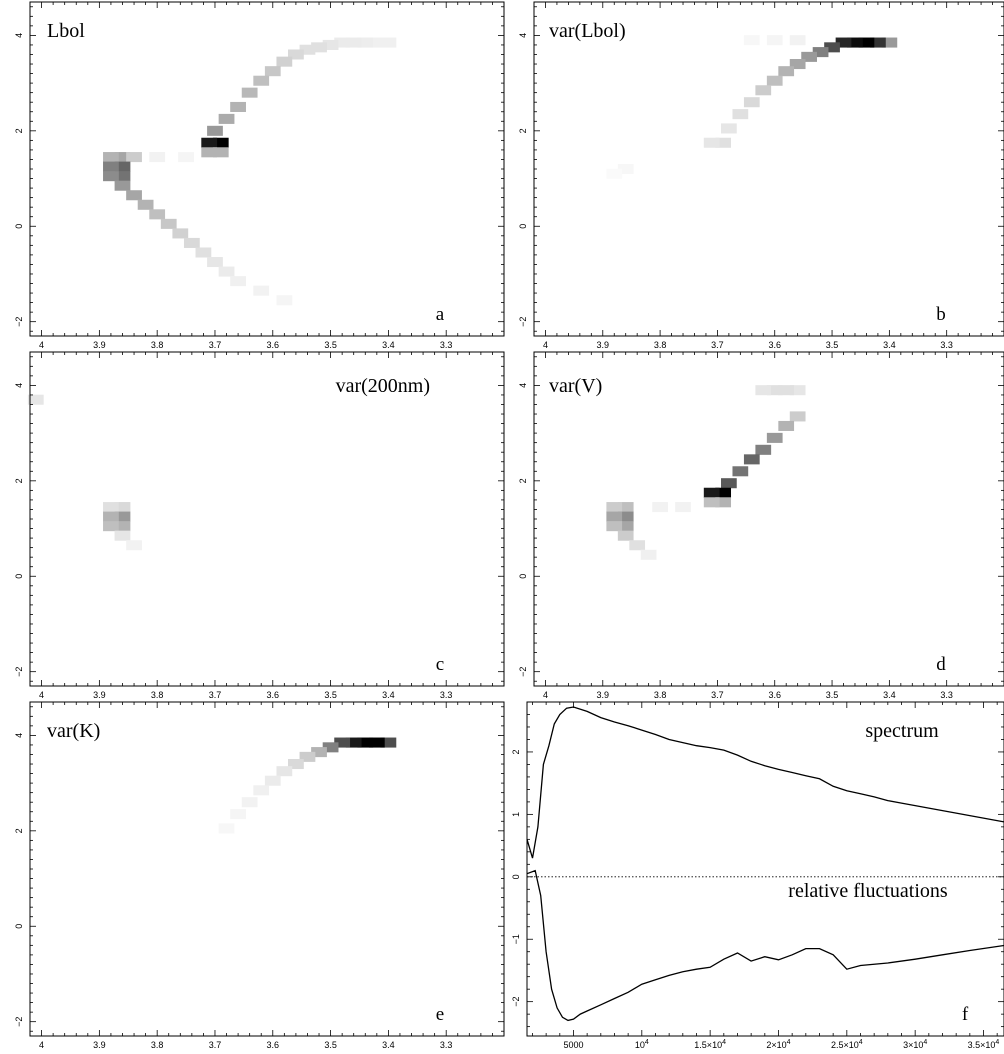 This screenshot has width=1004, height=1054. Describe the element at coordinates (383, 386) in the screenshot. I see `panel-title: var(200nm)` at that location.